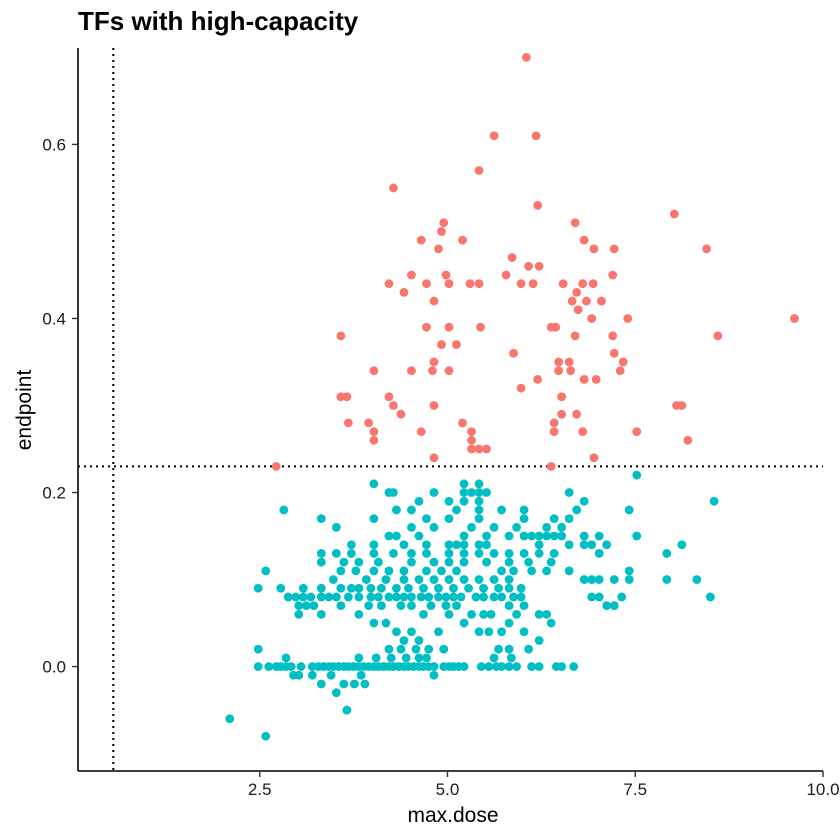 The height and width of the screenshot is (840, 840). I want to click on x-axis-ticks: 2.5 5.0 7.5 10.0, so click(544, 785).